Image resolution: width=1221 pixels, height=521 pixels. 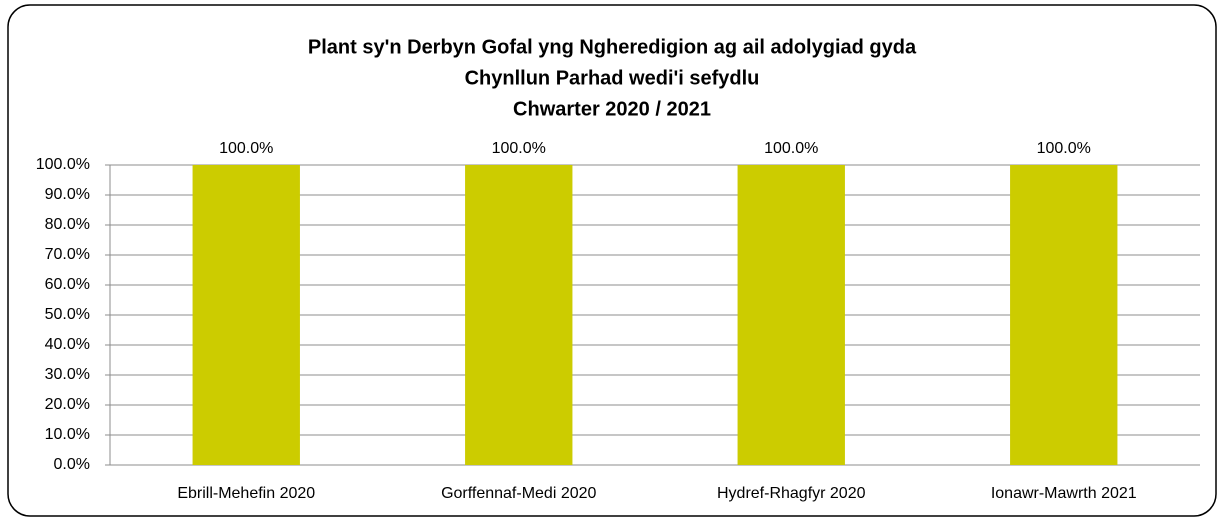 What do you see at coordinates (63, 164) in the screenshot?
I see `y-tick-label: 100.0%` at bounding box center [63, 164].